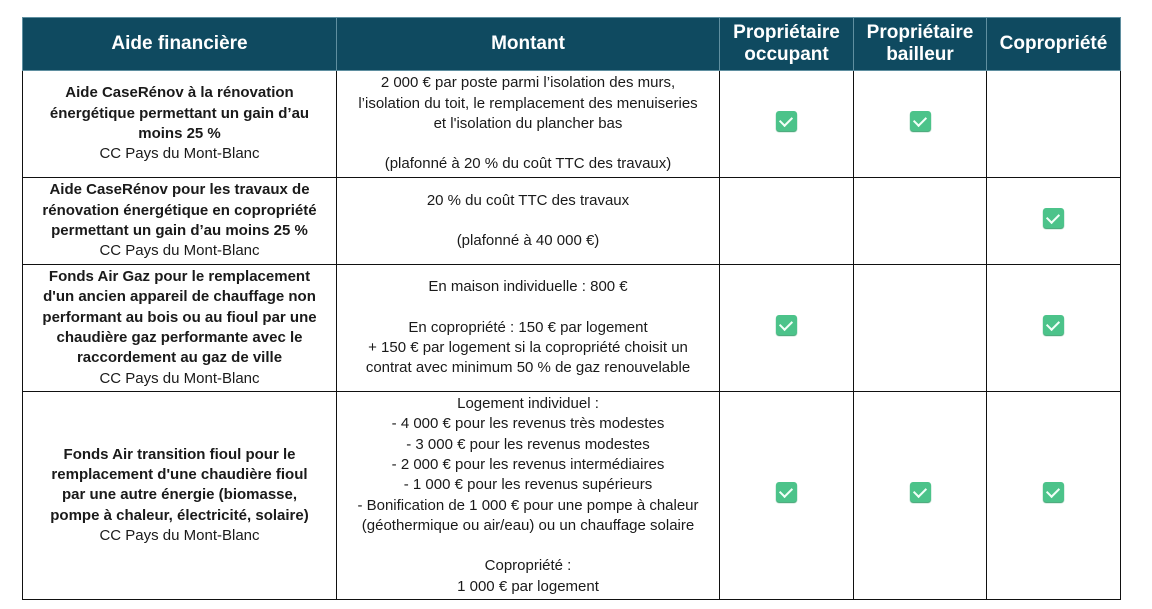 This screenshot has height=609, width=1152. Describe the element at coordinates (179, 210) in the screenshot. I see `aid-title-line: rénovation énergétique en copropriété` at that location.